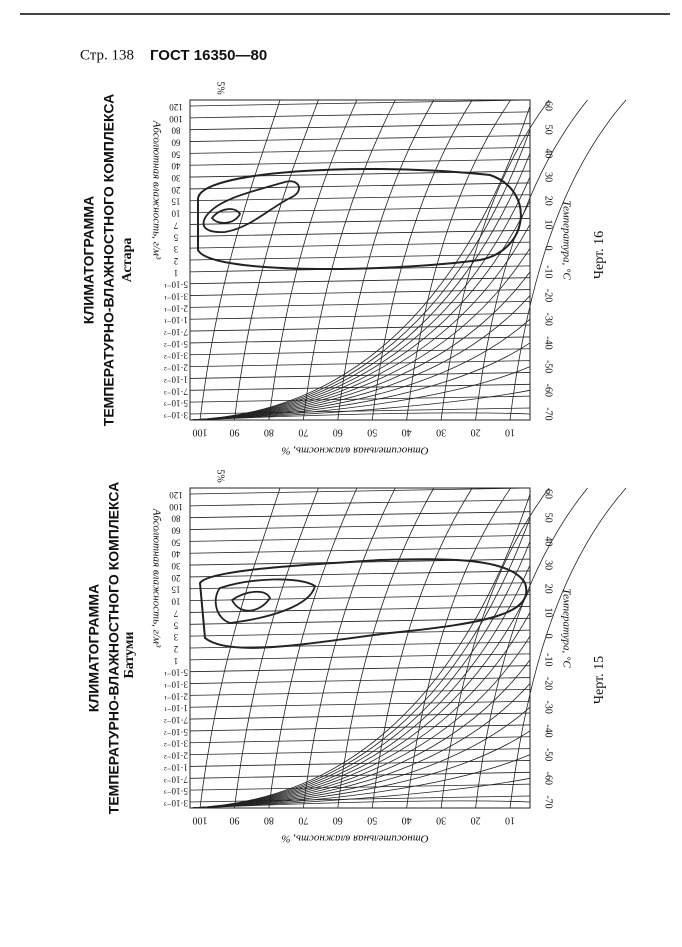 The height and width of the screenshot is (947, 682). What do you see at coordinates (176, 554) in the screenshot?
I see `absolute-tick-label: 40` at bounding box center [176, 554].